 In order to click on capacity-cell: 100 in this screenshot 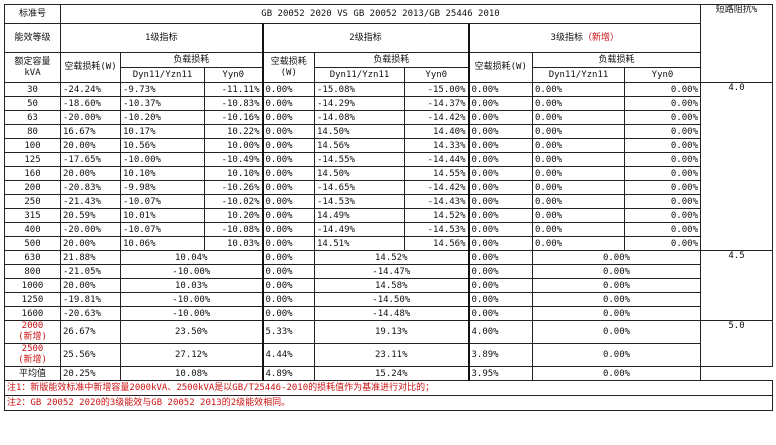, I will do `click(32, 145)`.